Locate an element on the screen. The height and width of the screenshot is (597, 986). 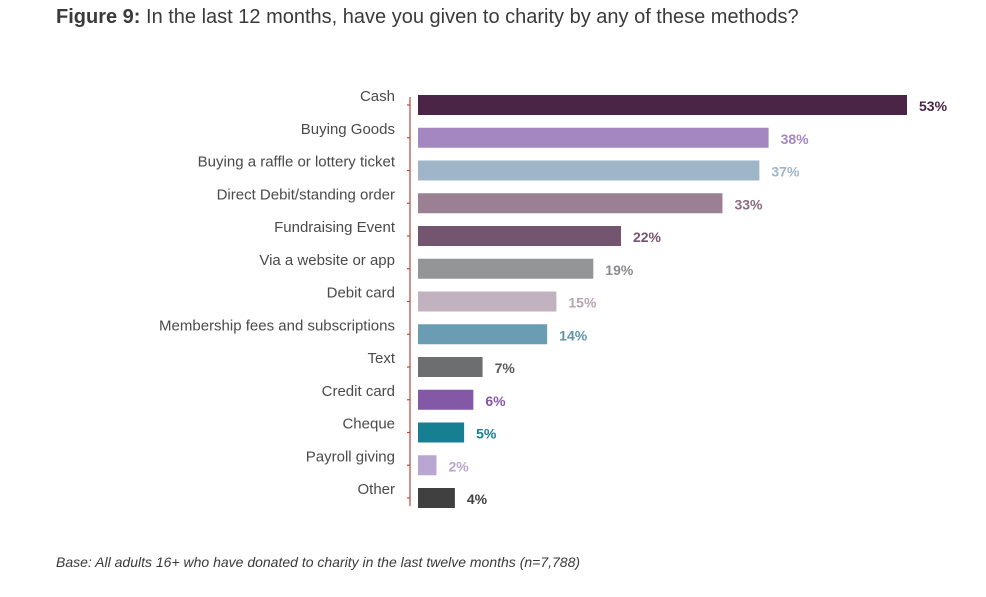
category-label: Direct Debit/standing order is located at coordinates (306, 194).